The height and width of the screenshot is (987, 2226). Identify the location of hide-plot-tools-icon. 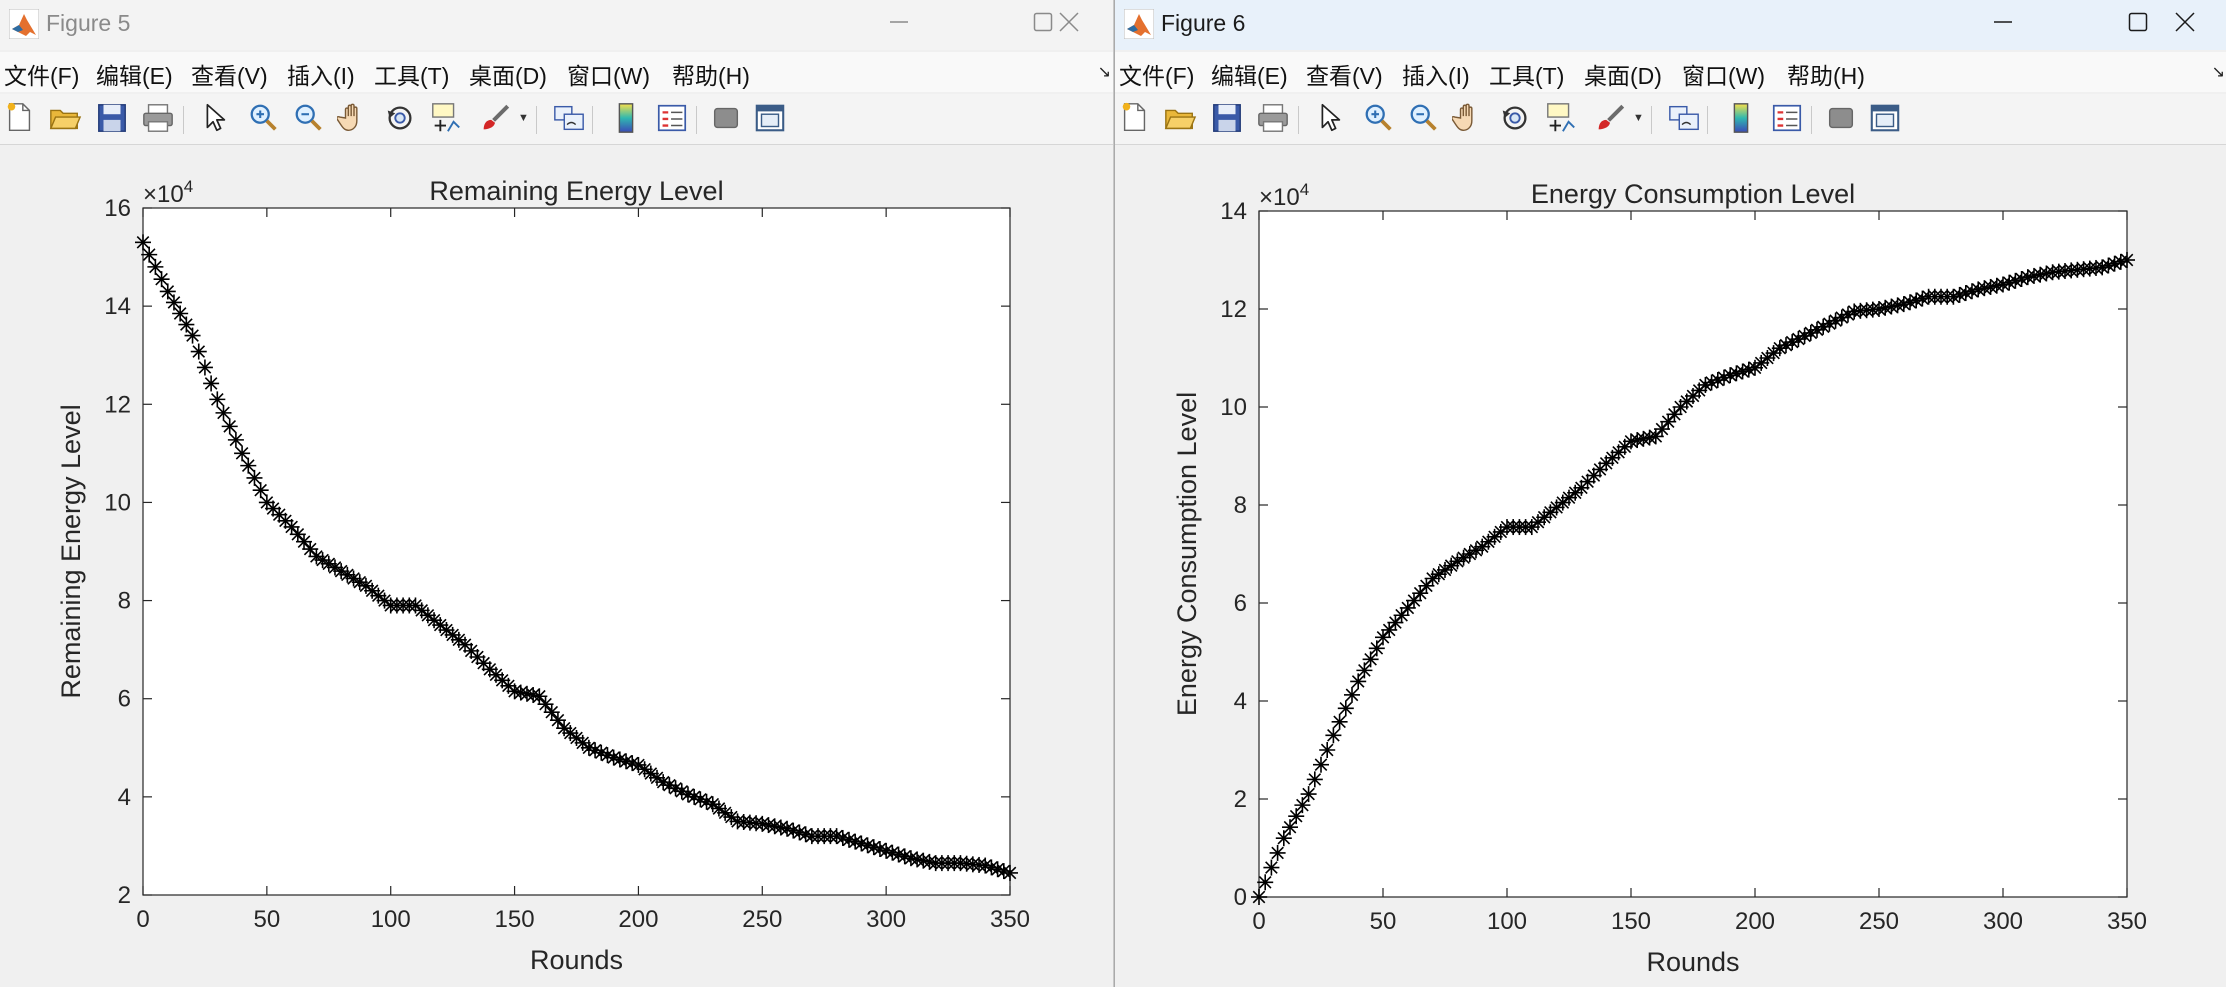
(726, 120).